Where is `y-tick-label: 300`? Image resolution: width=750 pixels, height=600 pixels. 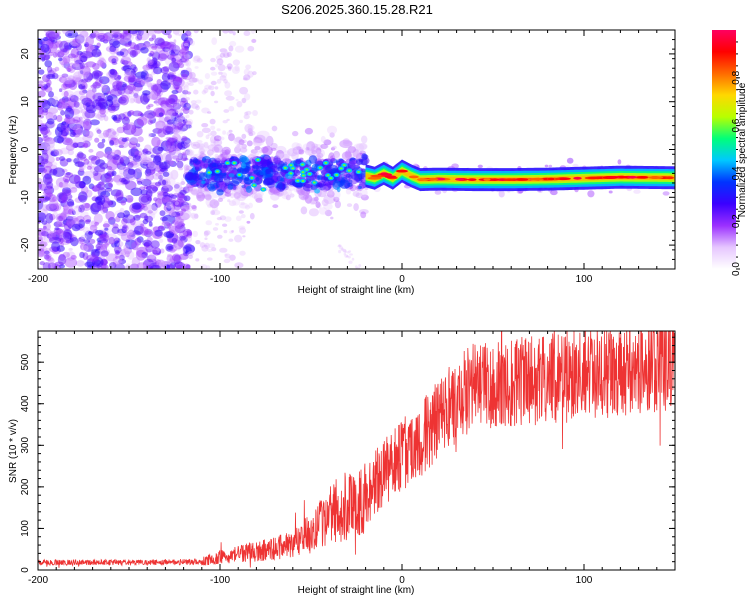 y-tick-label: 300 is located at coordinates (25, 445).